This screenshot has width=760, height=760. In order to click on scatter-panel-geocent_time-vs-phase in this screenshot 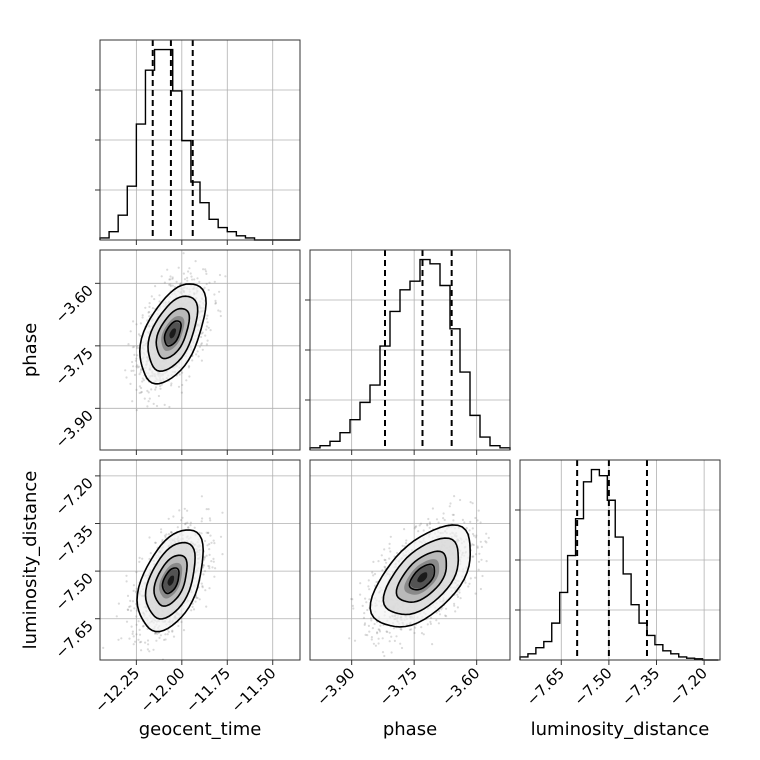, I will do `click(198, 352)`.